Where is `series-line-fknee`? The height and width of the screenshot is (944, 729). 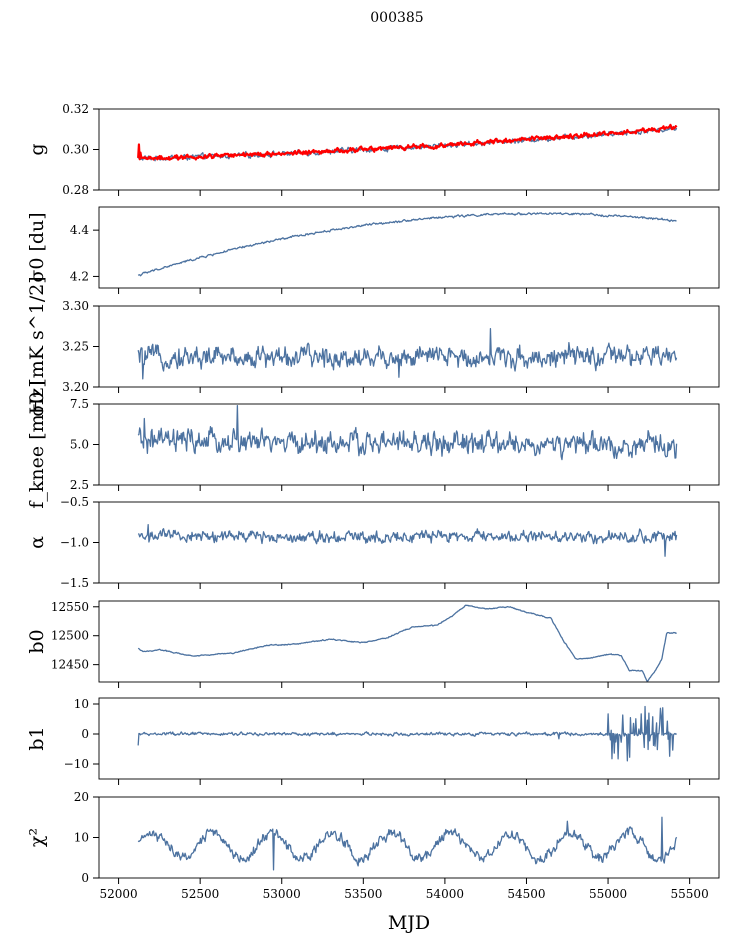
series-line-fknee is located at coordinates (407, 432).